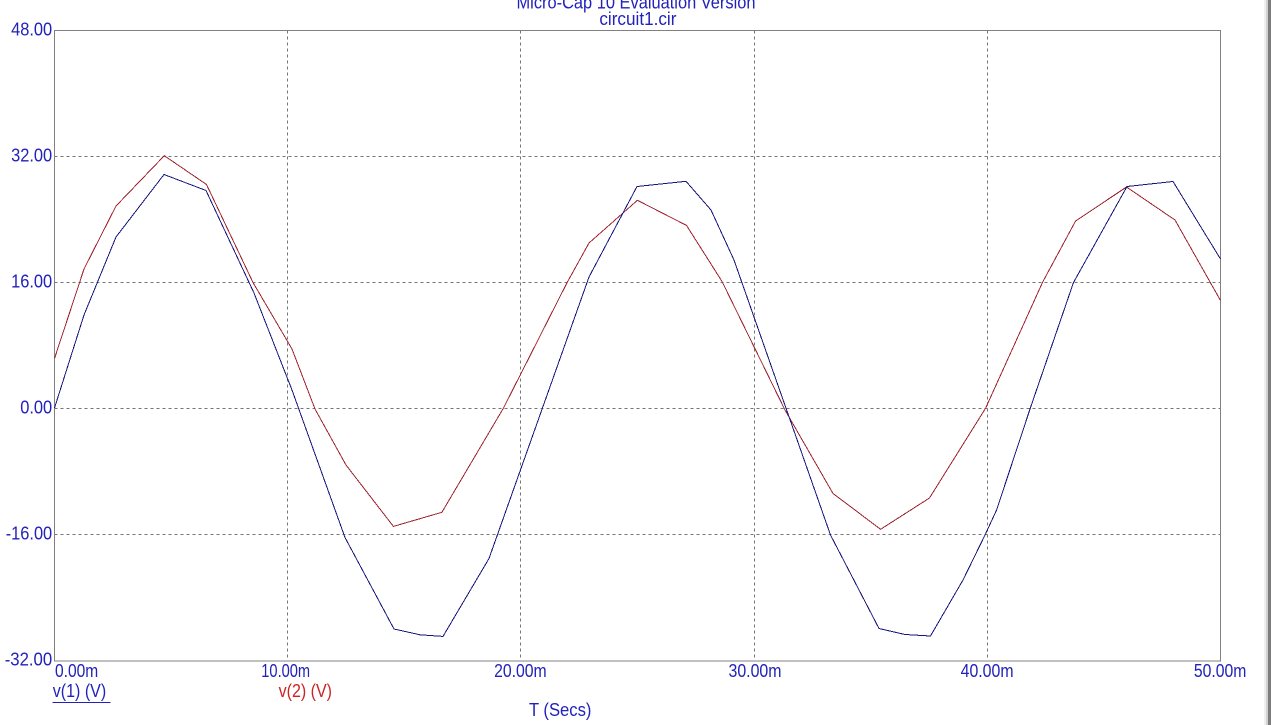 This screenshot has width=1271, height=725. What do you see at coordinates (987, 671) in the screenshot?
I see `svg-text: 40.00m` at bounding box center [987, 671].